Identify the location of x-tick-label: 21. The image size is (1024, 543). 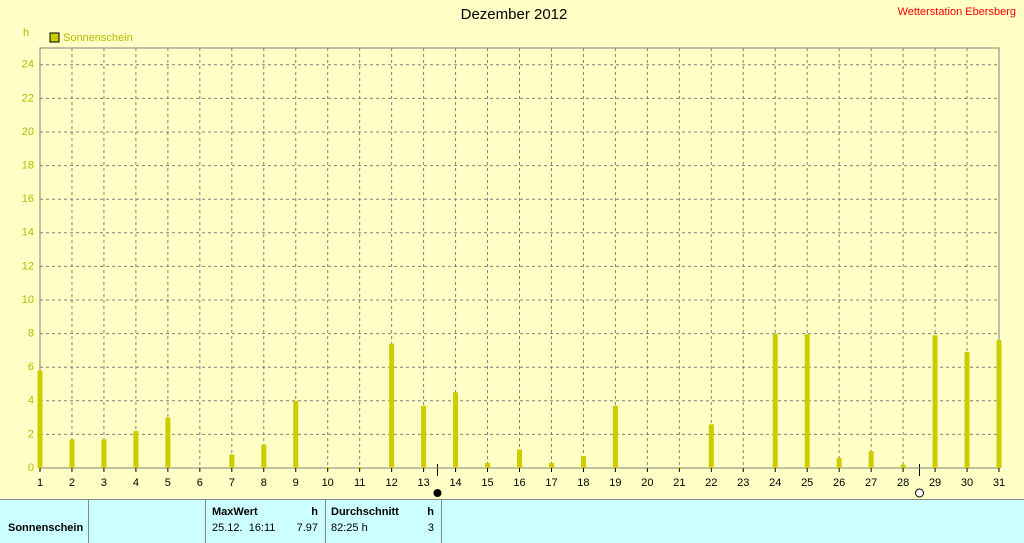
(679, 483).